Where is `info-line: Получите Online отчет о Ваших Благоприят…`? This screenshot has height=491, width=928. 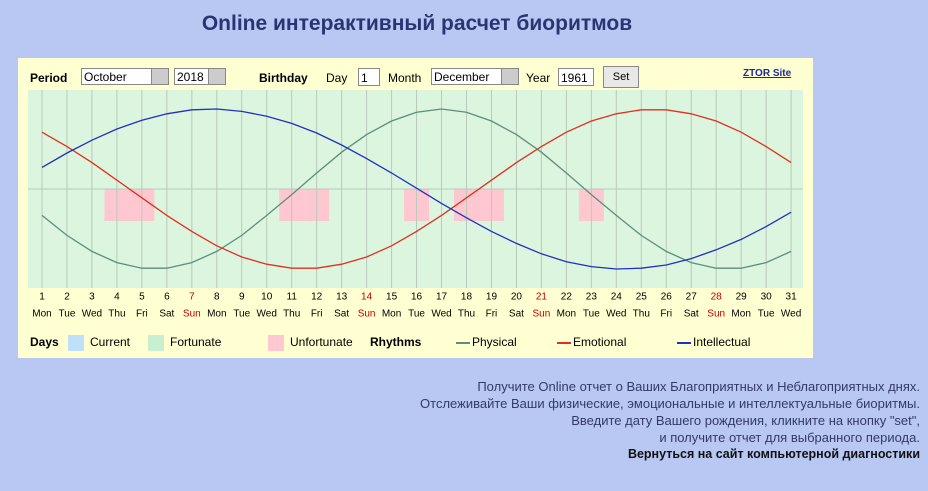
info-line: Получите Online отчет о Ваших Благоприят… is located at coordinates (698, 386).